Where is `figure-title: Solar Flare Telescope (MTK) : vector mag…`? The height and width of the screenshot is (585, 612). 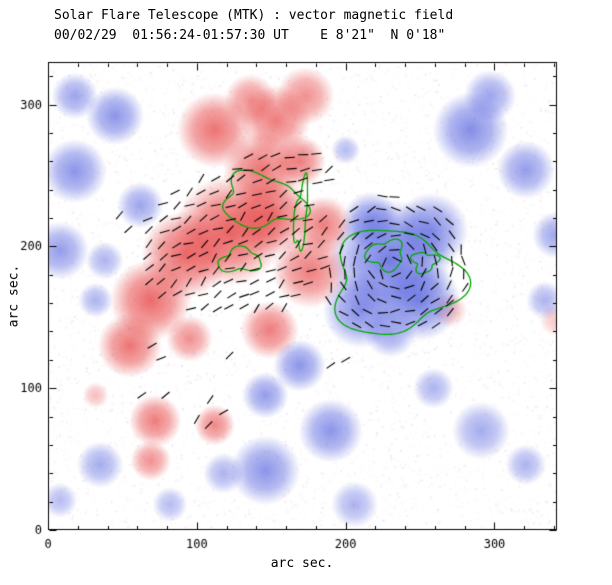 figure-title: Solar Flare Telescope (MTK) : vector mag… is located at coordinates (254, 15).